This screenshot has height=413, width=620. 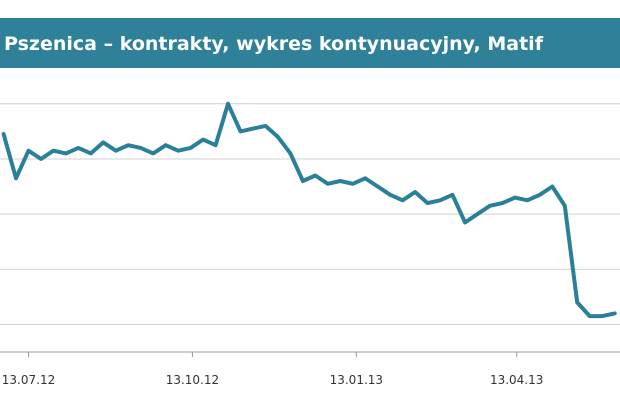 I want to click on x-tick-label: 13.01.13, so click(x=356, y=380).